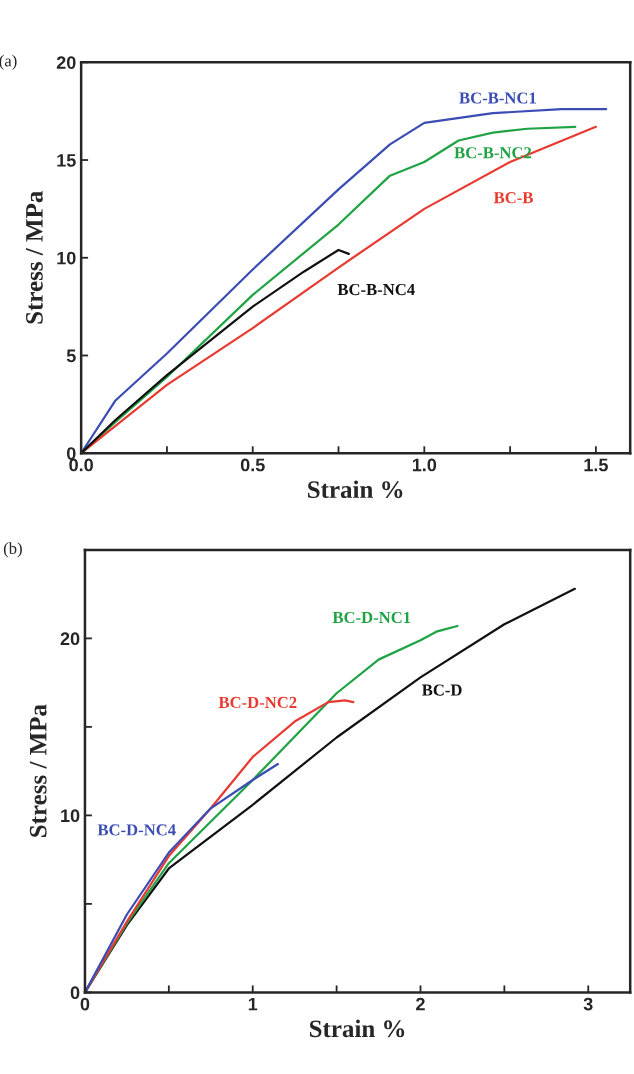 The height and width of the screenshot is (1074, 634). I want to click on series-label: BC-B, so click(513, 198).